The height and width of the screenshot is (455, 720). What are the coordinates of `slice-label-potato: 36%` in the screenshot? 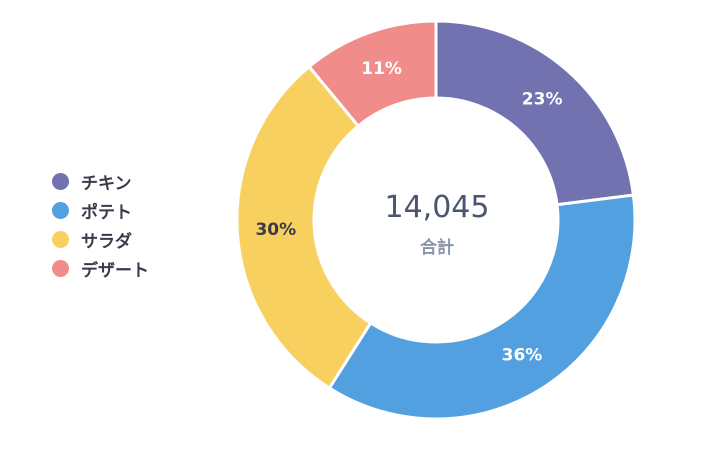 It's located at (522, 356).